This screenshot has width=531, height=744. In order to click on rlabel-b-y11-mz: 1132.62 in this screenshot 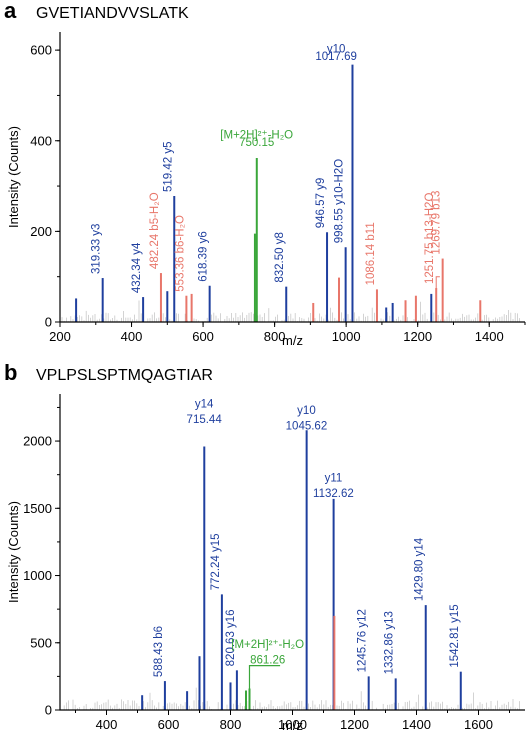, I will do `click(333, 494)`.